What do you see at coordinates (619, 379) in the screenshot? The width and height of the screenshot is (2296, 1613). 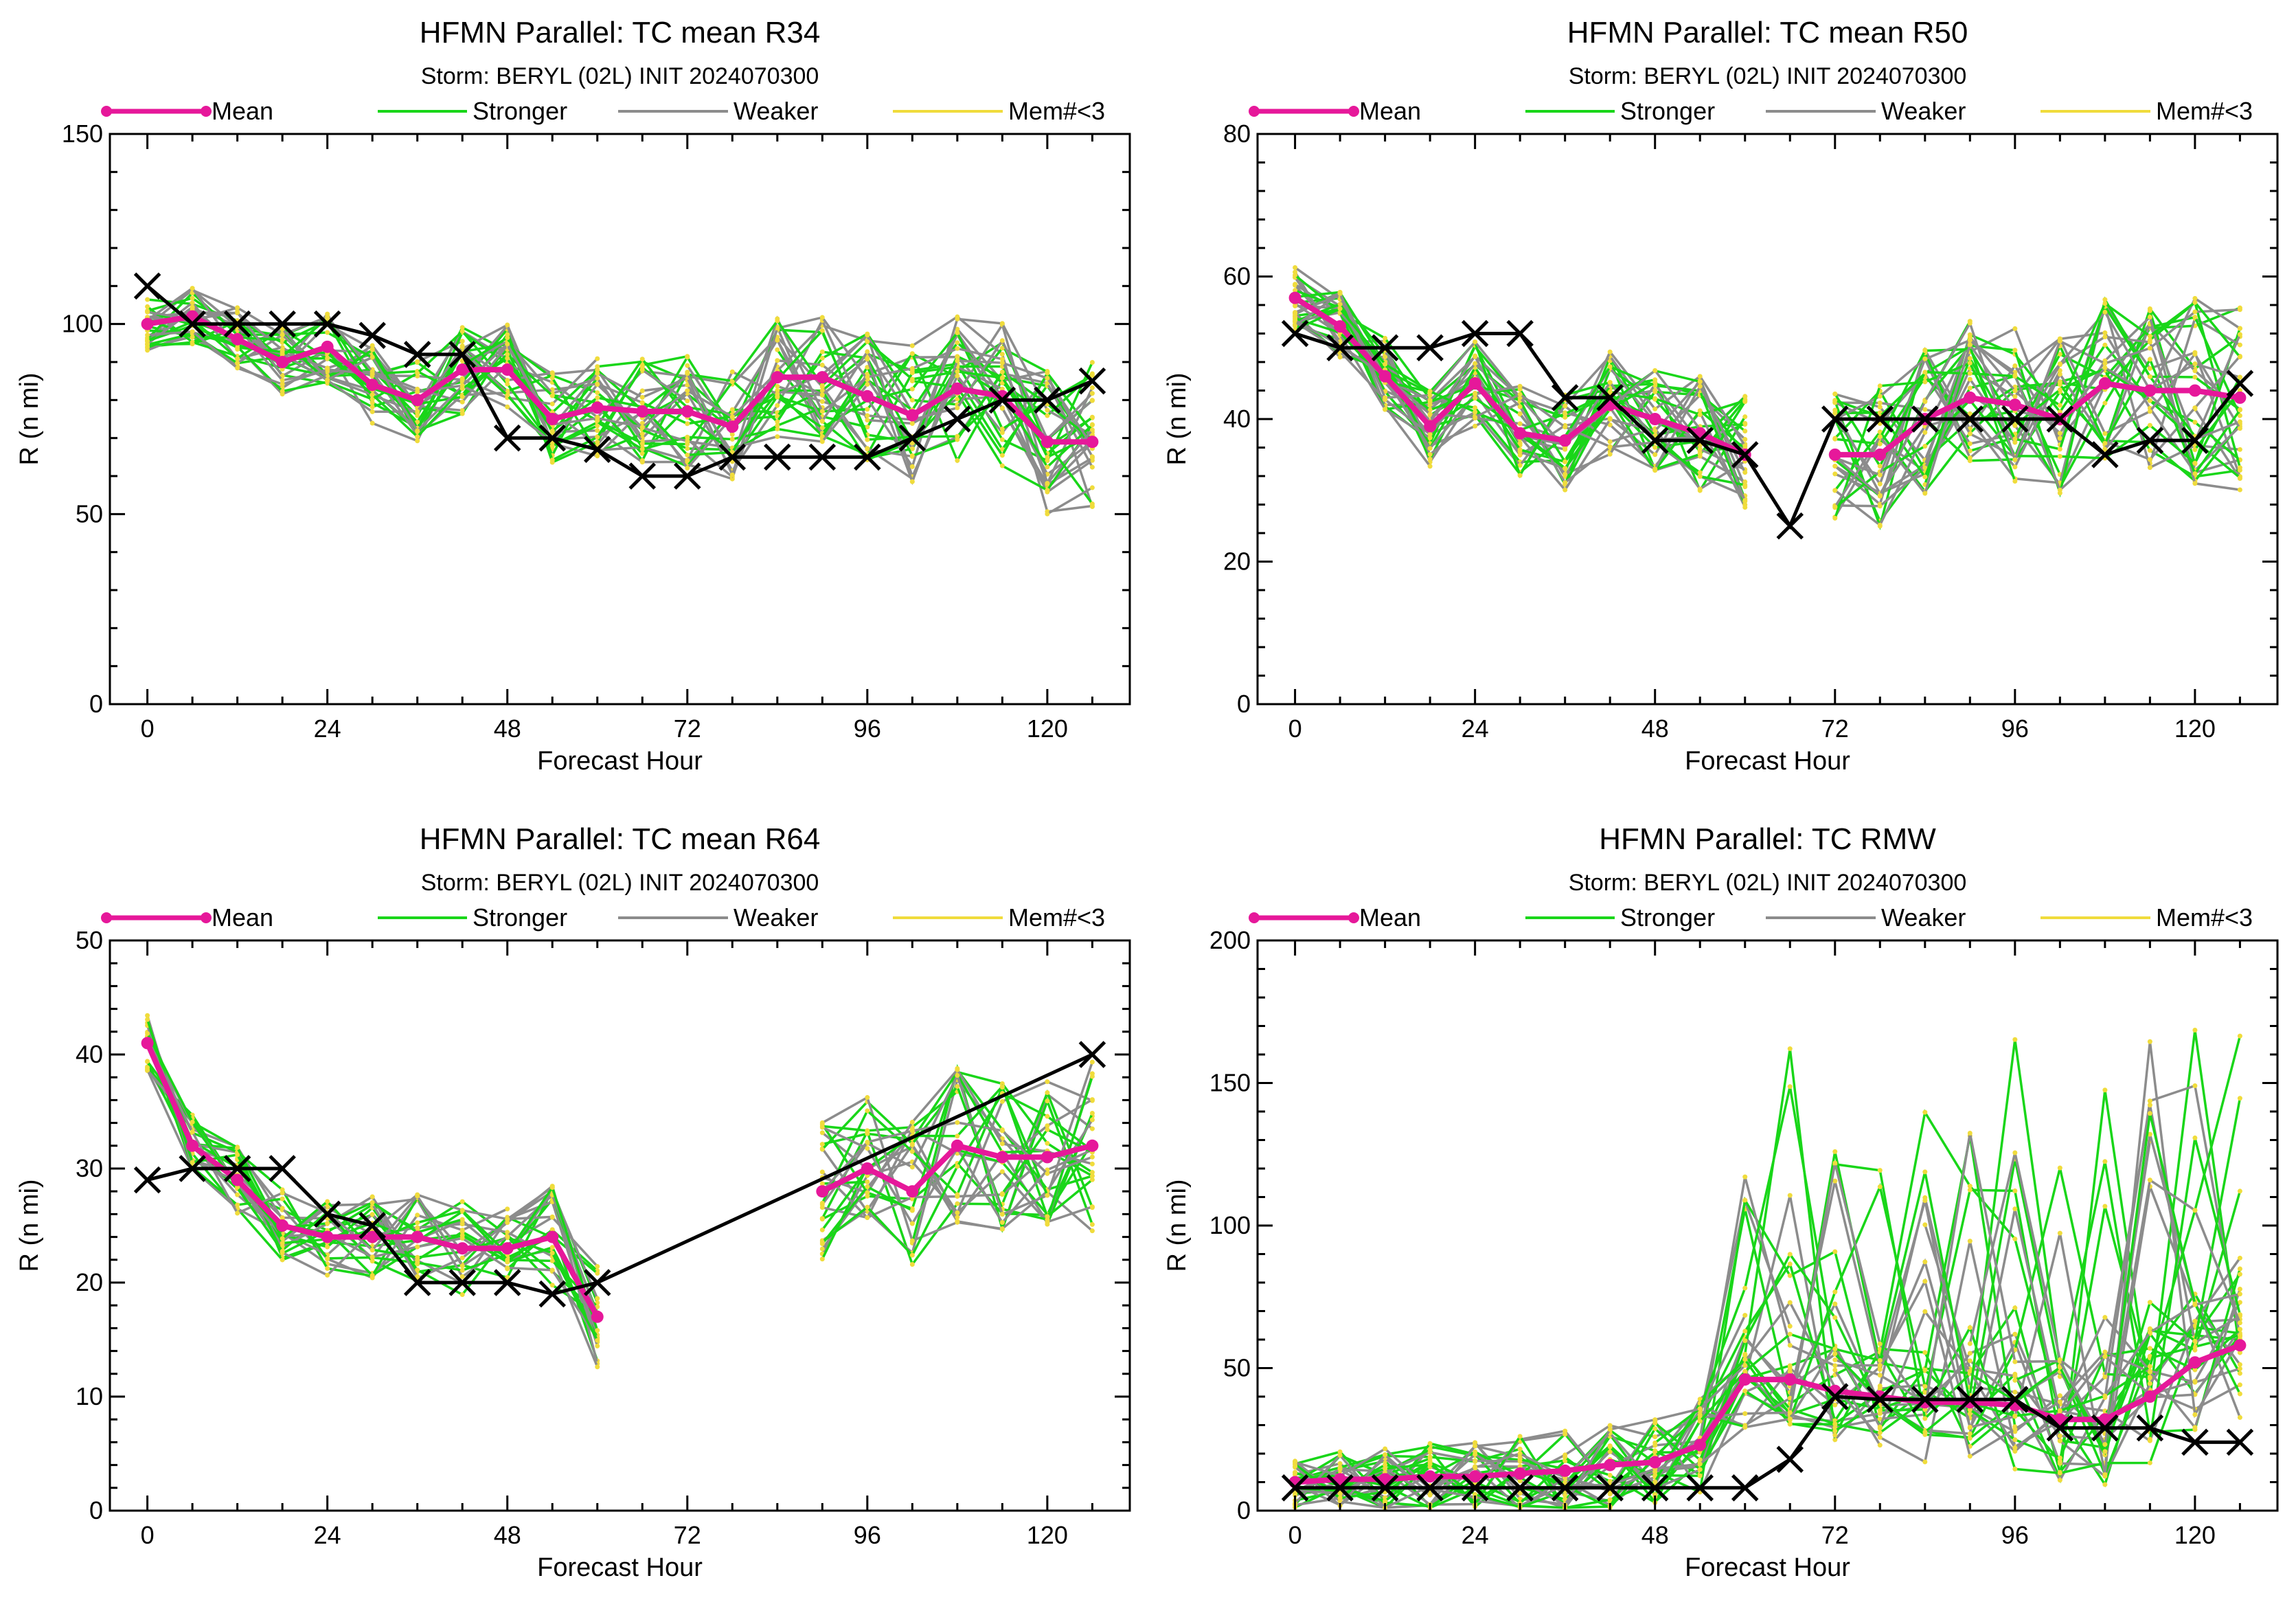 I see `mean-line` at bounding box center [619, 379].